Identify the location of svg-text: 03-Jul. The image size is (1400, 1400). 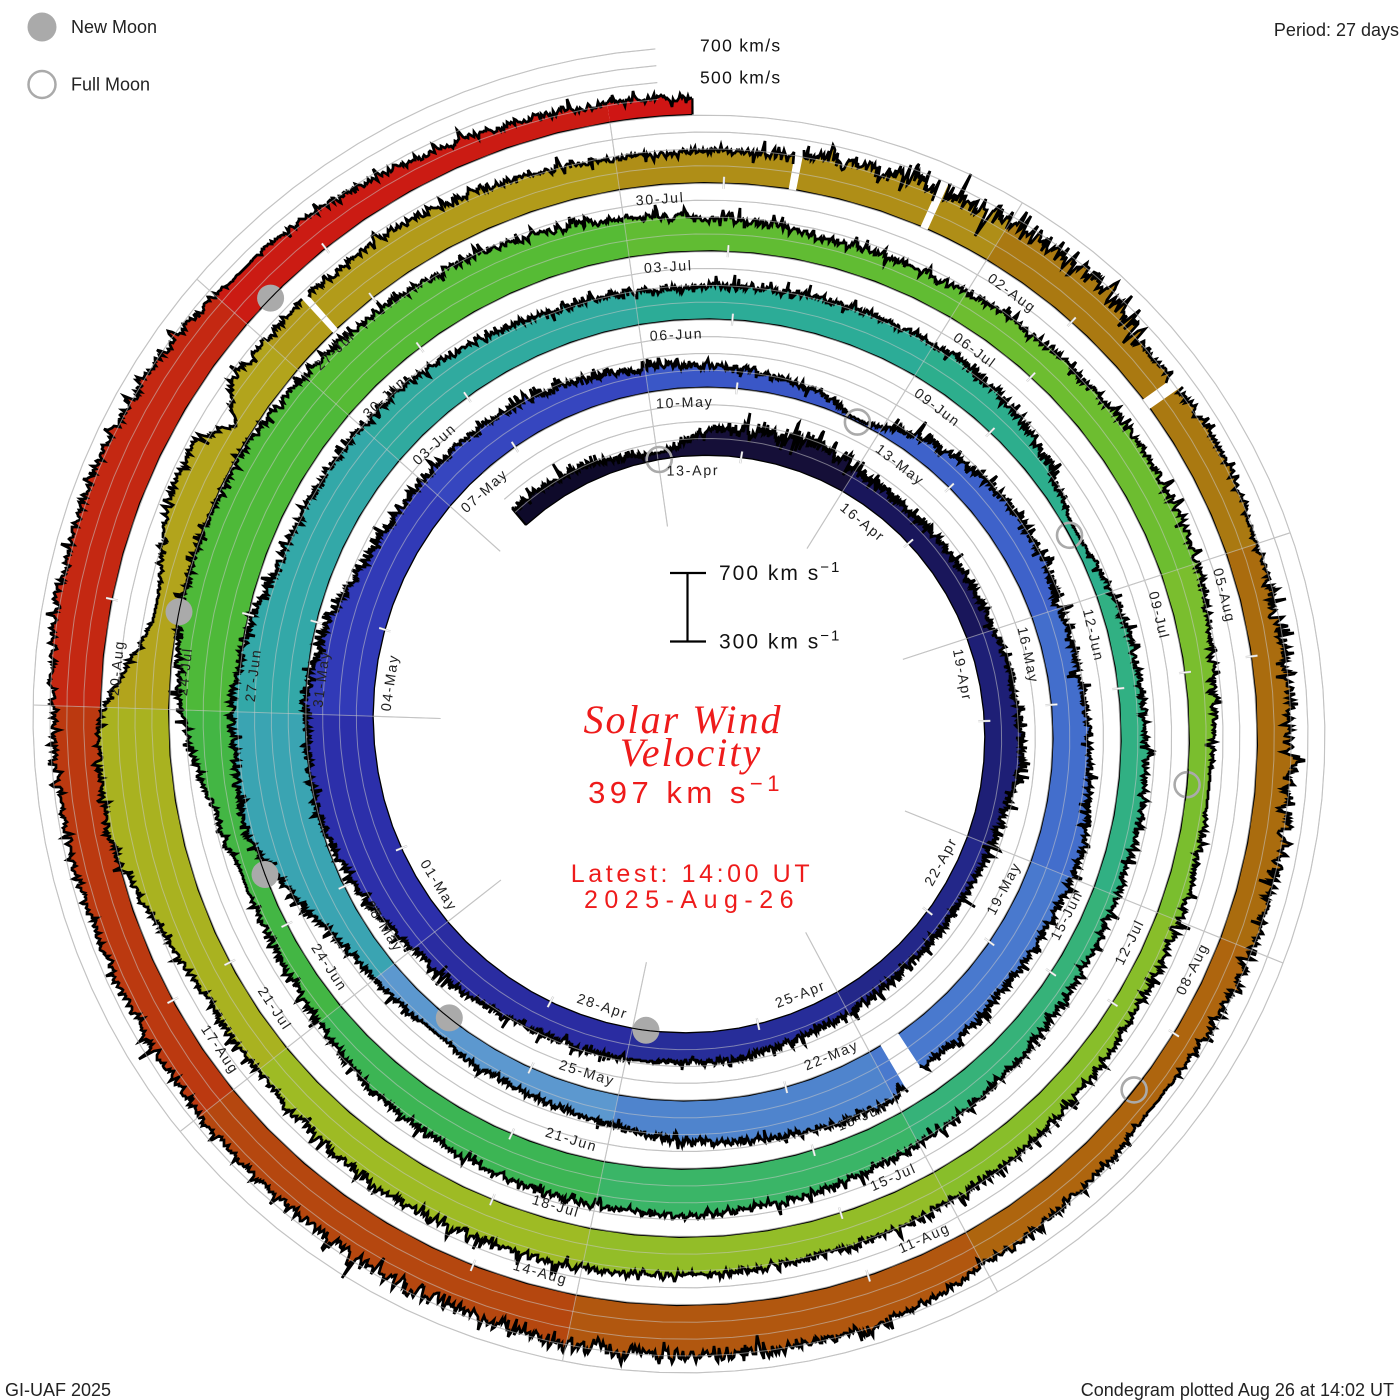
(668, 267).